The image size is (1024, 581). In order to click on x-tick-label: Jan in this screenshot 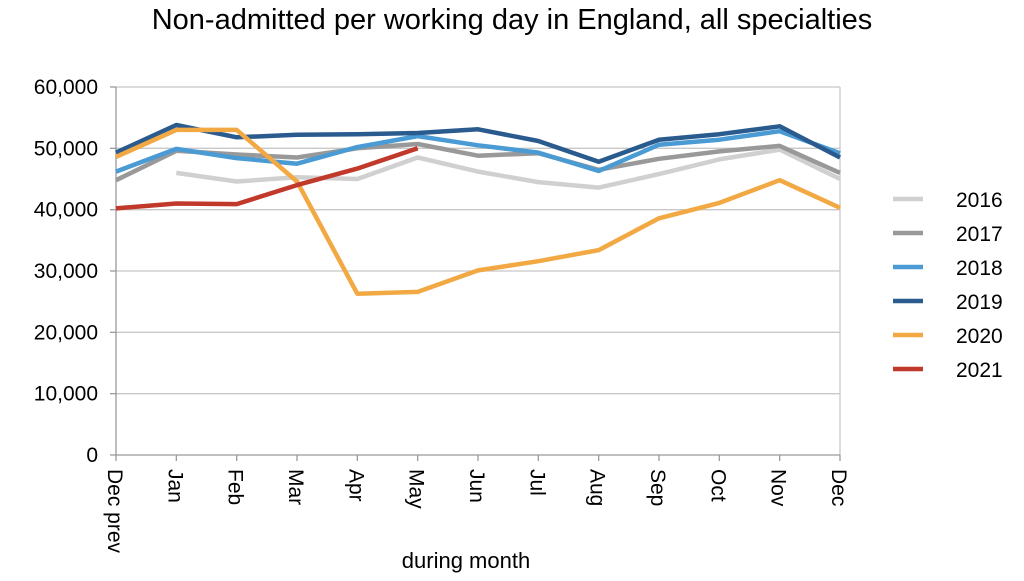, I will do `click(174, 486)`.